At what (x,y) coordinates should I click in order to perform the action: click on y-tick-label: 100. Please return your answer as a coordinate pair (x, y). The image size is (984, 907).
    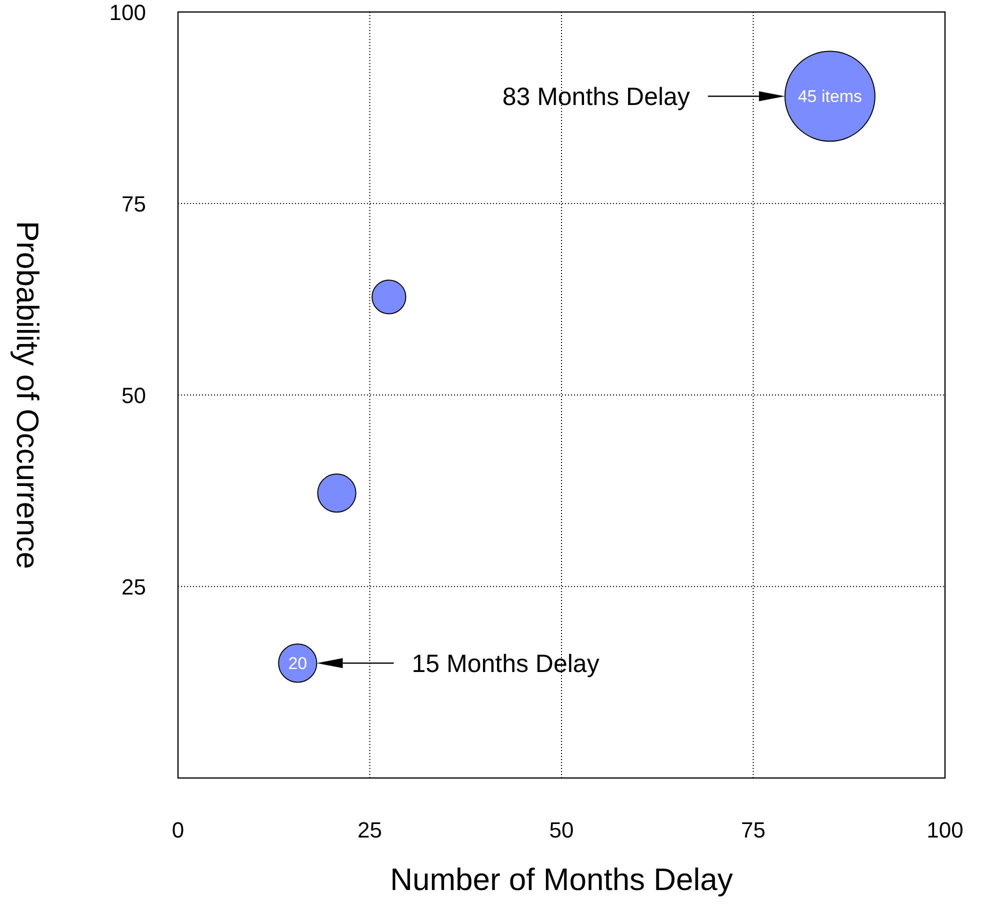
    Looking at the image, I should click on (127, 12).